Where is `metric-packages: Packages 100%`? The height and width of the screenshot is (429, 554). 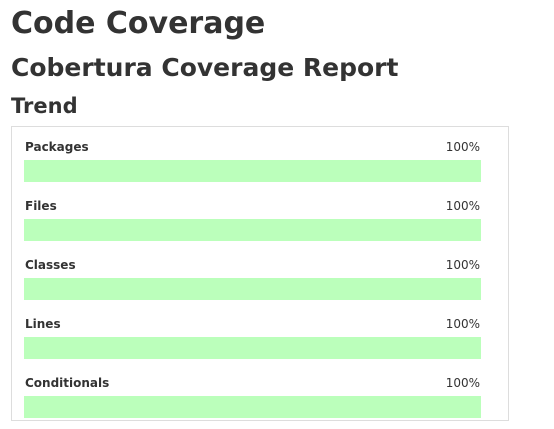 metric-packages: Packages 100% is located at coordinates (252, 163).